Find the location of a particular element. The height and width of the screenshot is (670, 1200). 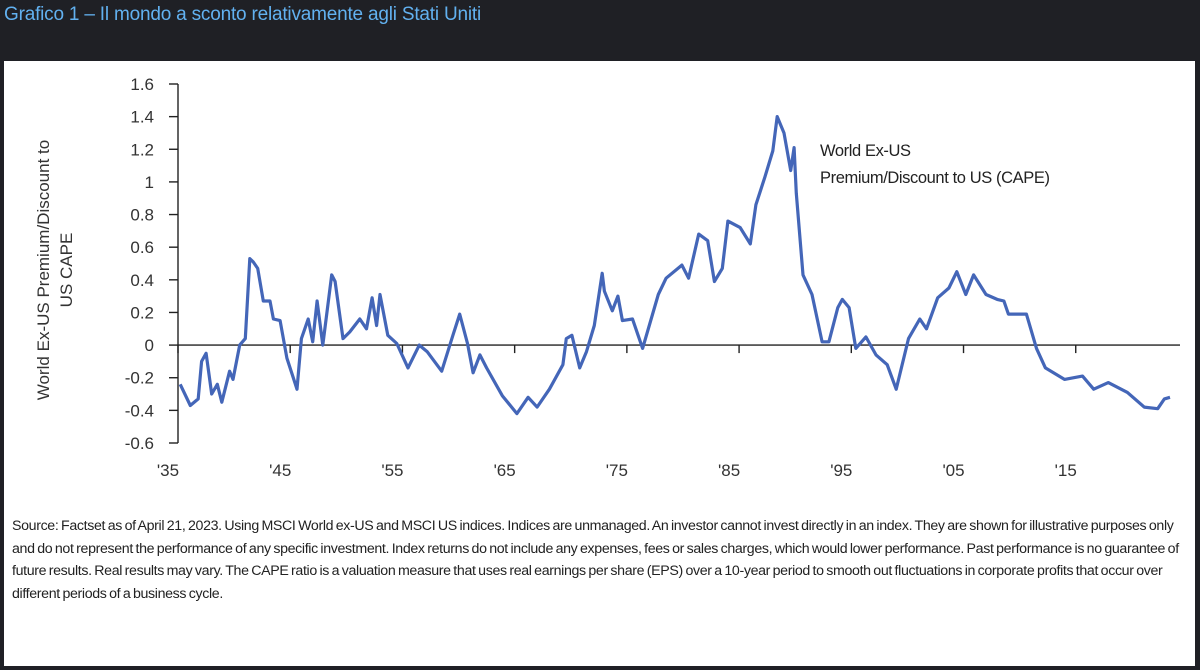

y-tick-label: -0.4 is located at coordinates (139, 410).